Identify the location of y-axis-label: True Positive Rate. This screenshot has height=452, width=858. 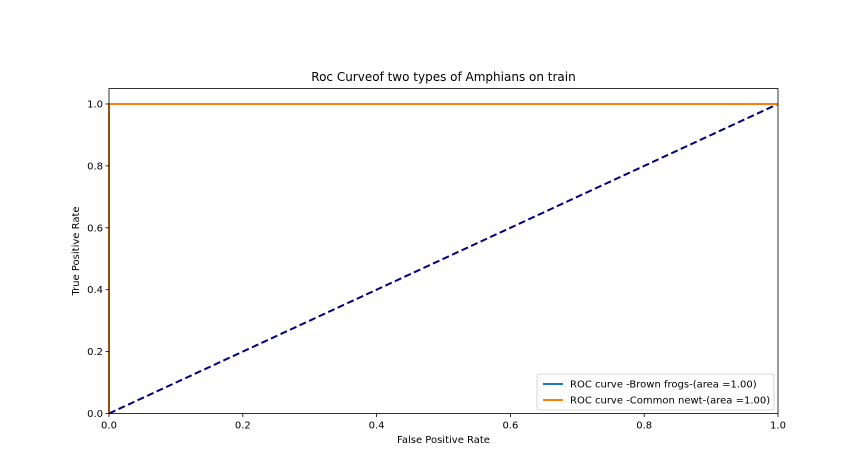
(76, 251).